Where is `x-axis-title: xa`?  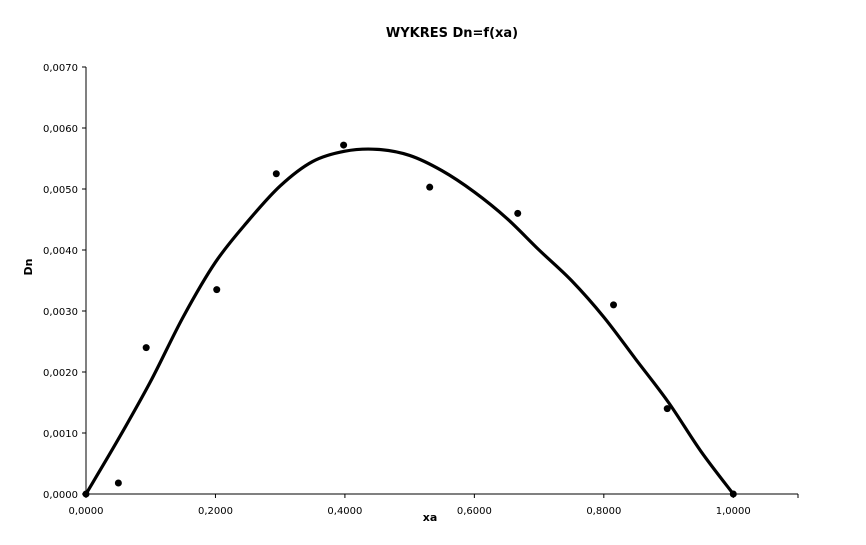 x-axis-title: xa is located at coordinates (430, 517).